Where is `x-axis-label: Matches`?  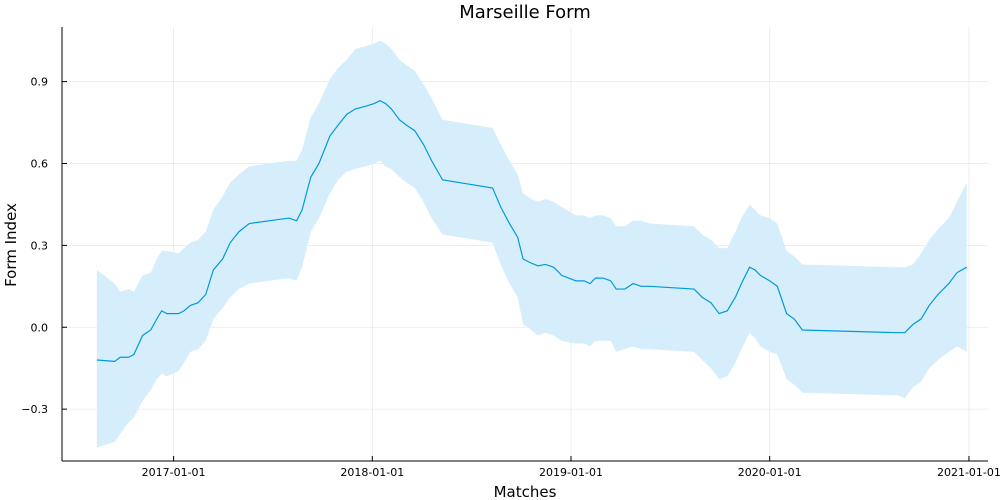
x-axis-label: Matches is located at coordinates (525, 491).